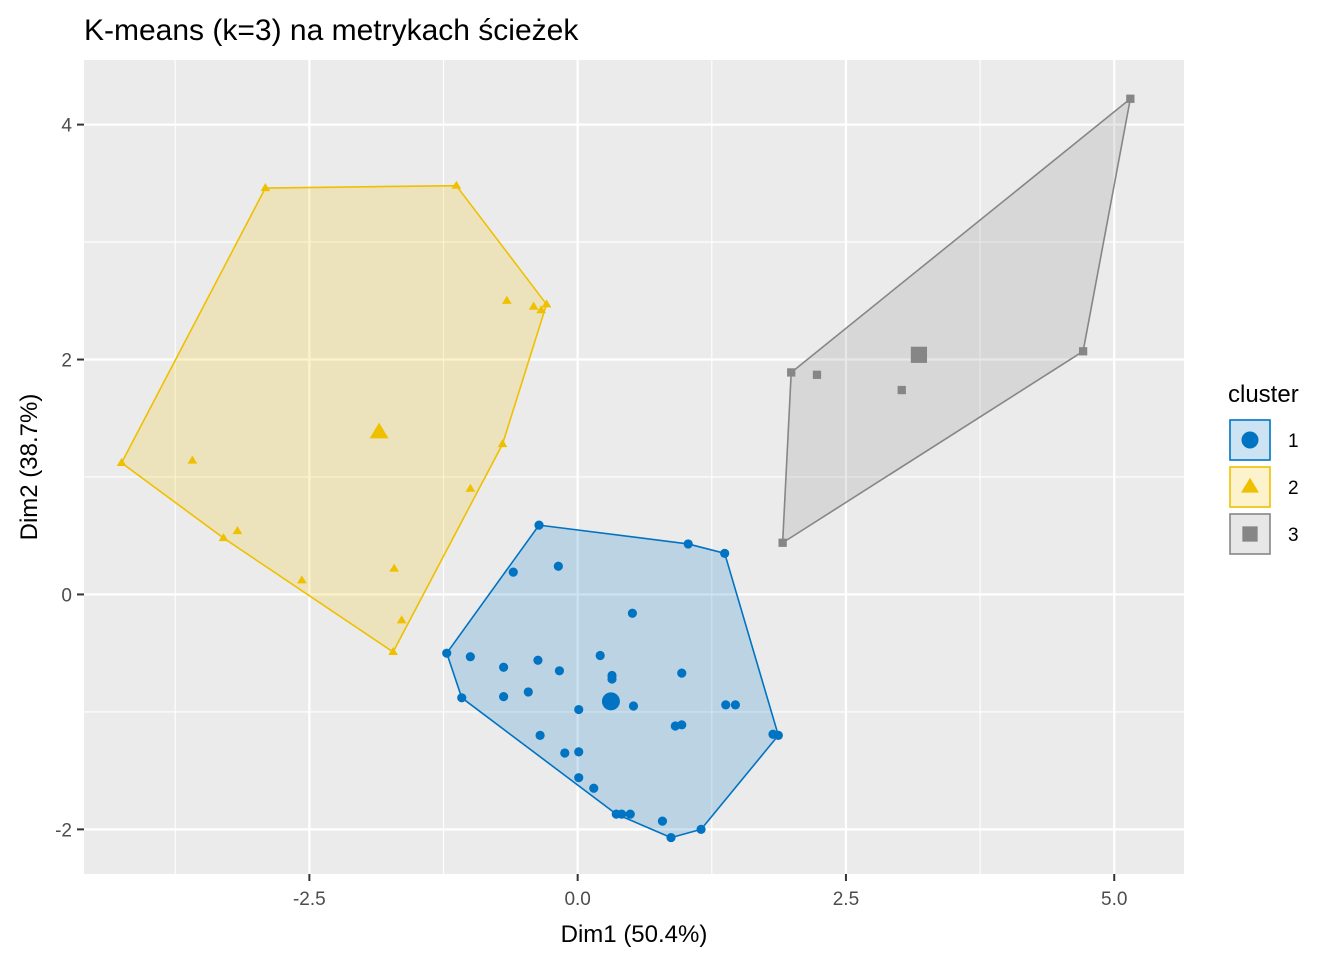  I want to click on legend-label-2: 2, so click(1293, 488).